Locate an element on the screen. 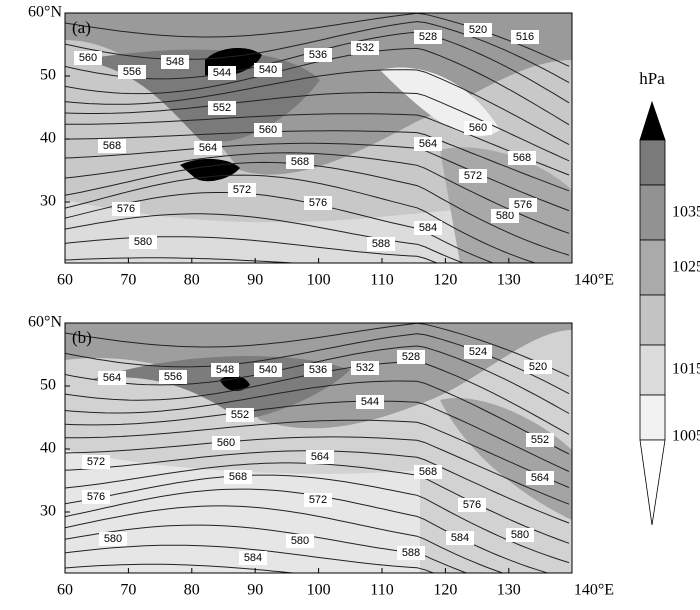 The height and width of the screenshot is (610, 700). contour-label: 520 is located at coordinates (478, 30).